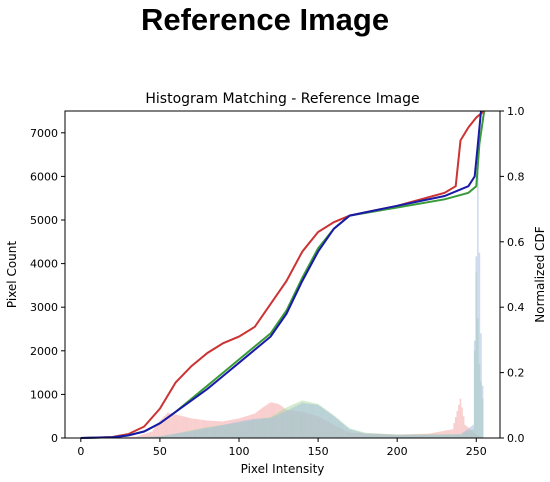 This screenshot has width=550, height=482. Describe the element at coordinates (516, 438) in the screenshot. I see `y2-tick-label: 0.0` at that location.